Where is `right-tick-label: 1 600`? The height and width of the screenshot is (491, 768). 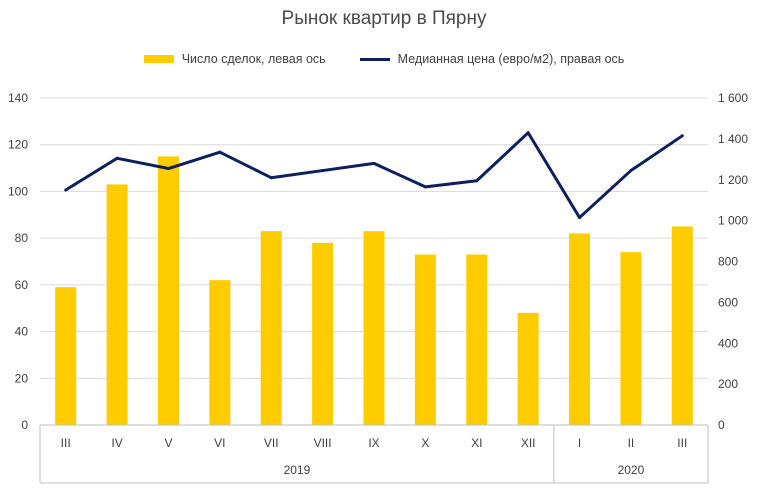 right-tick-label: 1 600 is located at coordinates (733, 98).